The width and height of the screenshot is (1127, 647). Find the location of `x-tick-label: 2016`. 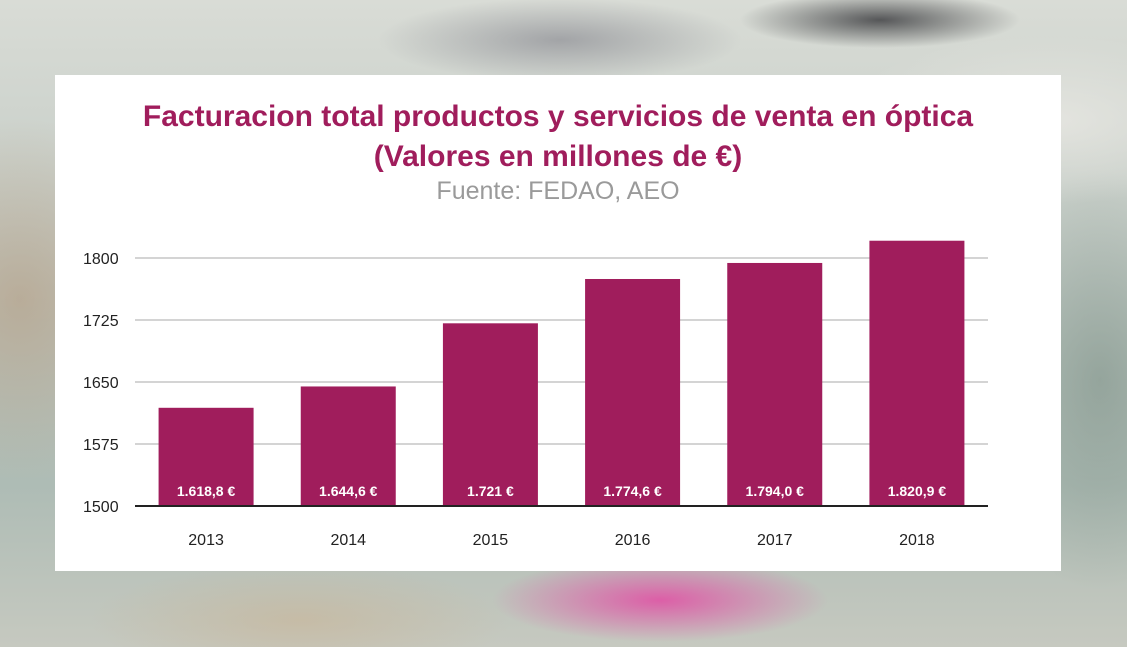

x-tick-label: 2016 is located at coordinates (633, 540).